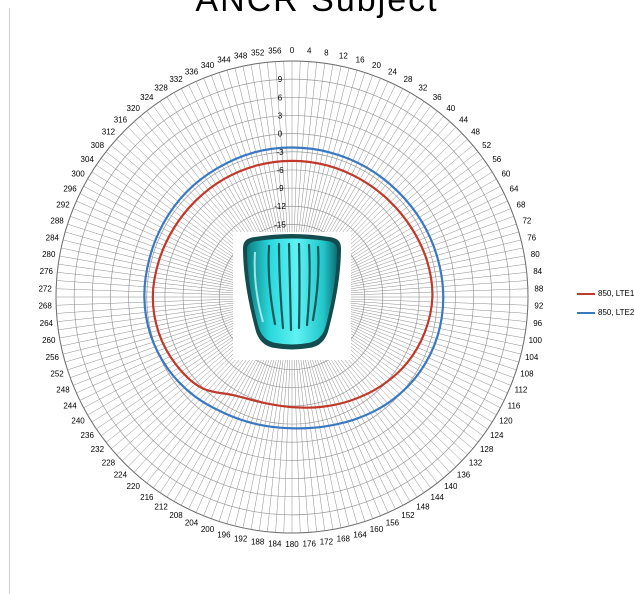  I want to click on angle-tick-label: 204, so click(192, 523).